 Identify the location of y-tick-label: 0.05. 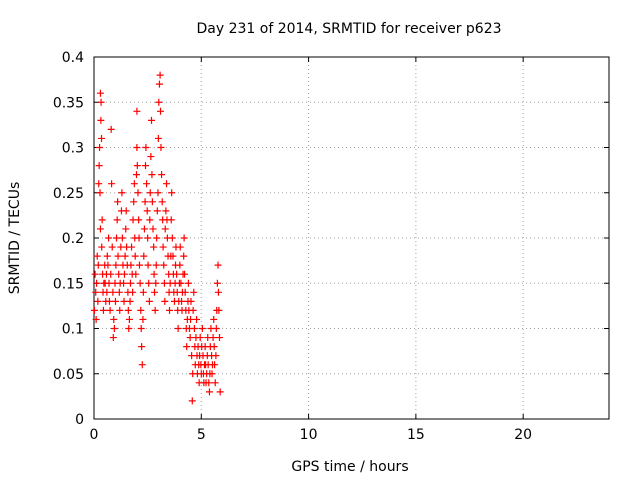
(68, 375).